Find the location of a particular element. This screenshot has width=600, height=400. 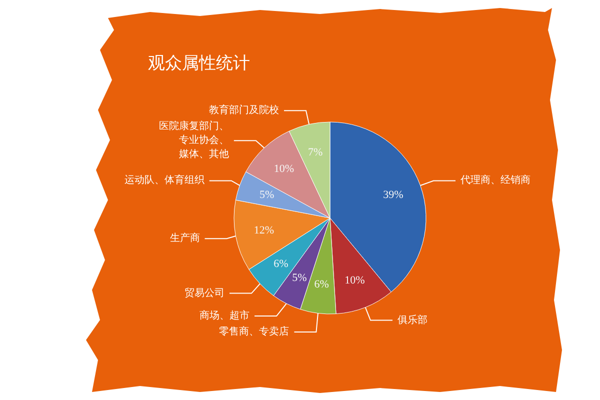

slice-label: 零售商、专卖店 is located at coordinates (254, 332).